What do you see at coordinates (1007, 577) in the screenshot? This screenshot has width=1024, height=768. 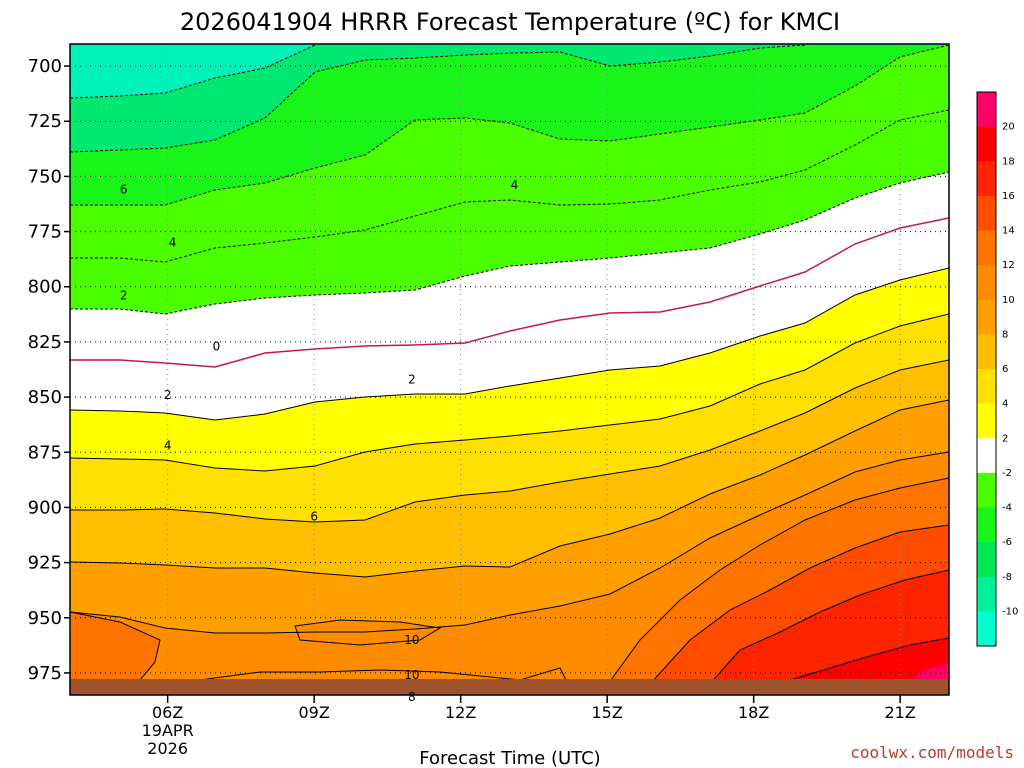 I see `colorbar-label: -8` at bounding box center [1007, 577].